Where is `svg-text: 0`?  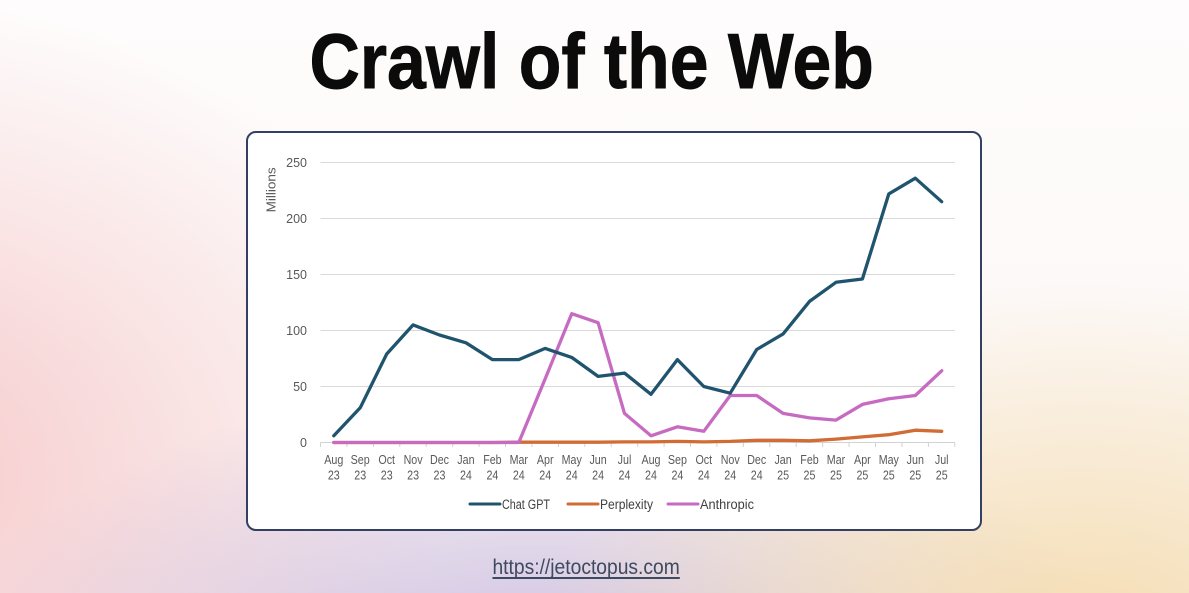
svg-text: 0 is located at coordinates (303, 443).